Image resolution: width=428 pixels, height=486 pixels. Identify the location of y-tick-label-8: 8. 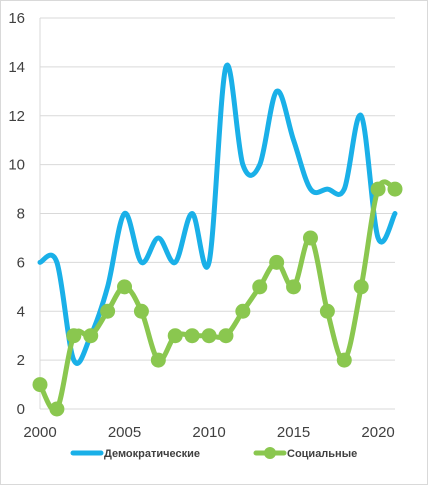
(21, 214).